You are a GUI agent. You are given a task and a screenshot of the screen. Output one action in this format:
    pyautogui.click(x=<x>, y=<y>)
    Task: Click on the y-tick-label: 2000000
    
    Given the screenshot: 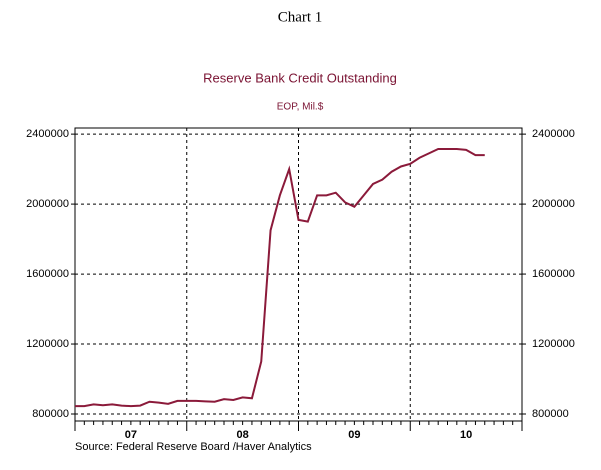 What is the action you would take?
    pyautogui.click(x=47, y=204)
    